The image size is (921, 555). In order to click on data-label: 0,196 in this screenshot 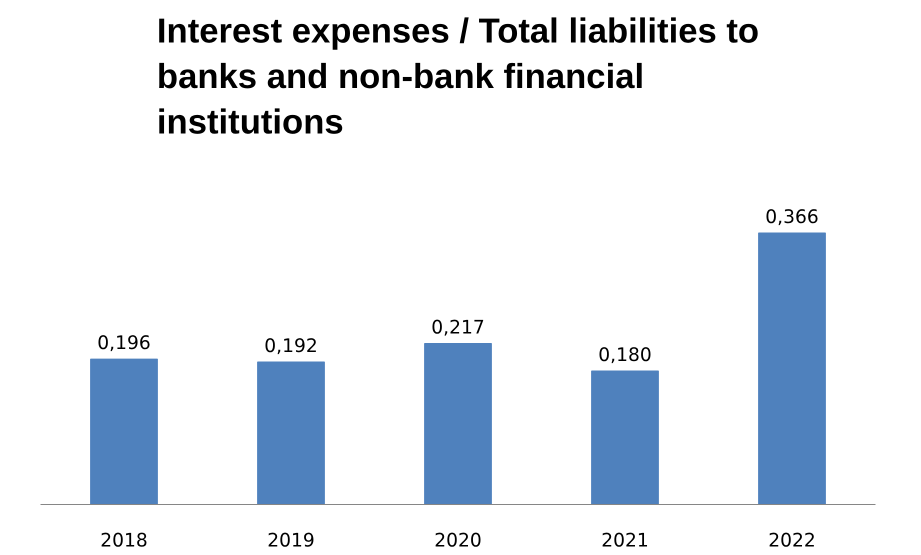, I will do `click(124, 343)`.